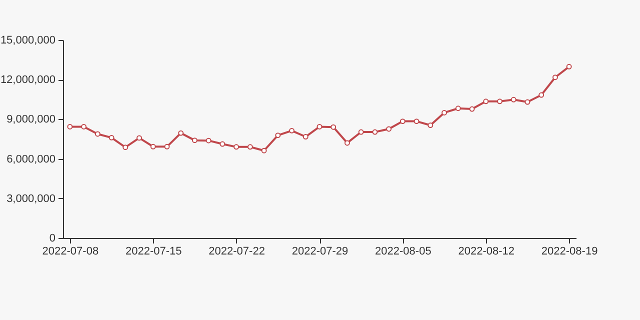 This screenshot has width=640, height=320. Describe the element at coordinates (236, 252) in the screenshot. I see `x-tick-label: 2022-07-22` at that location.